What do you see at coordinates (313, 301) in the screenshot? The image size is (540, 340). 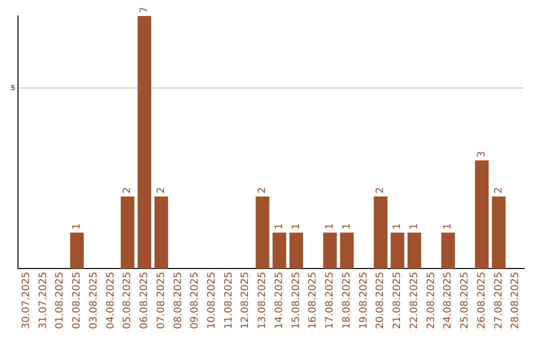 I see `x-tick-label: 16.08.2025` at bounding box center [313, 301].